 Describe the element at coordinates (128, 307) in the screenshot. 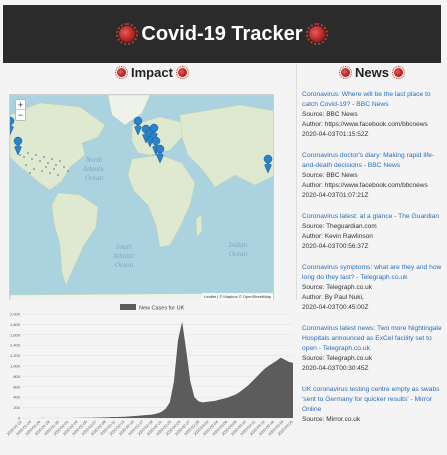

I see `legend-swatch` at that location.